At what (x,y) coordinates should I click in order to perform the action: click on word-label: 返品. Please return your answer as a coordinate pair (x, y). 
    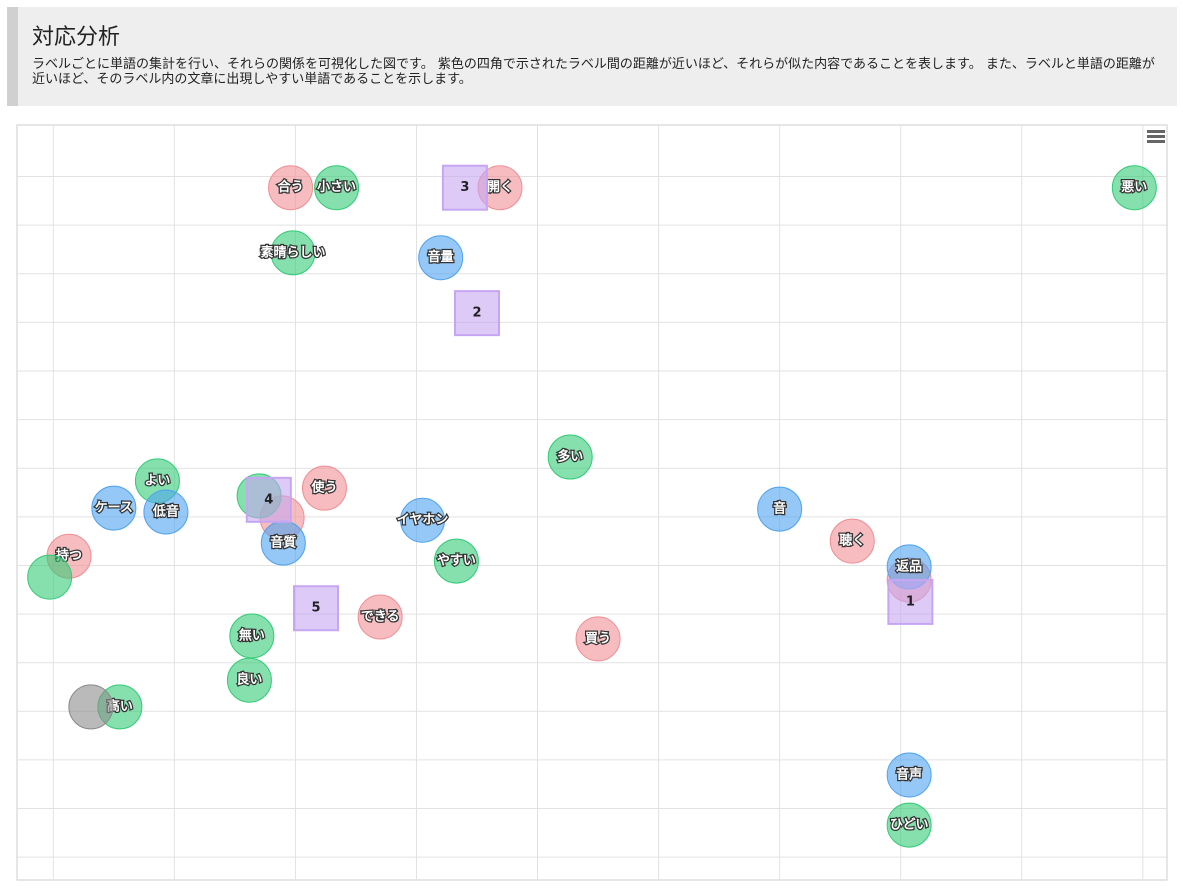
    Looking at the image, I should click on (909, 566).